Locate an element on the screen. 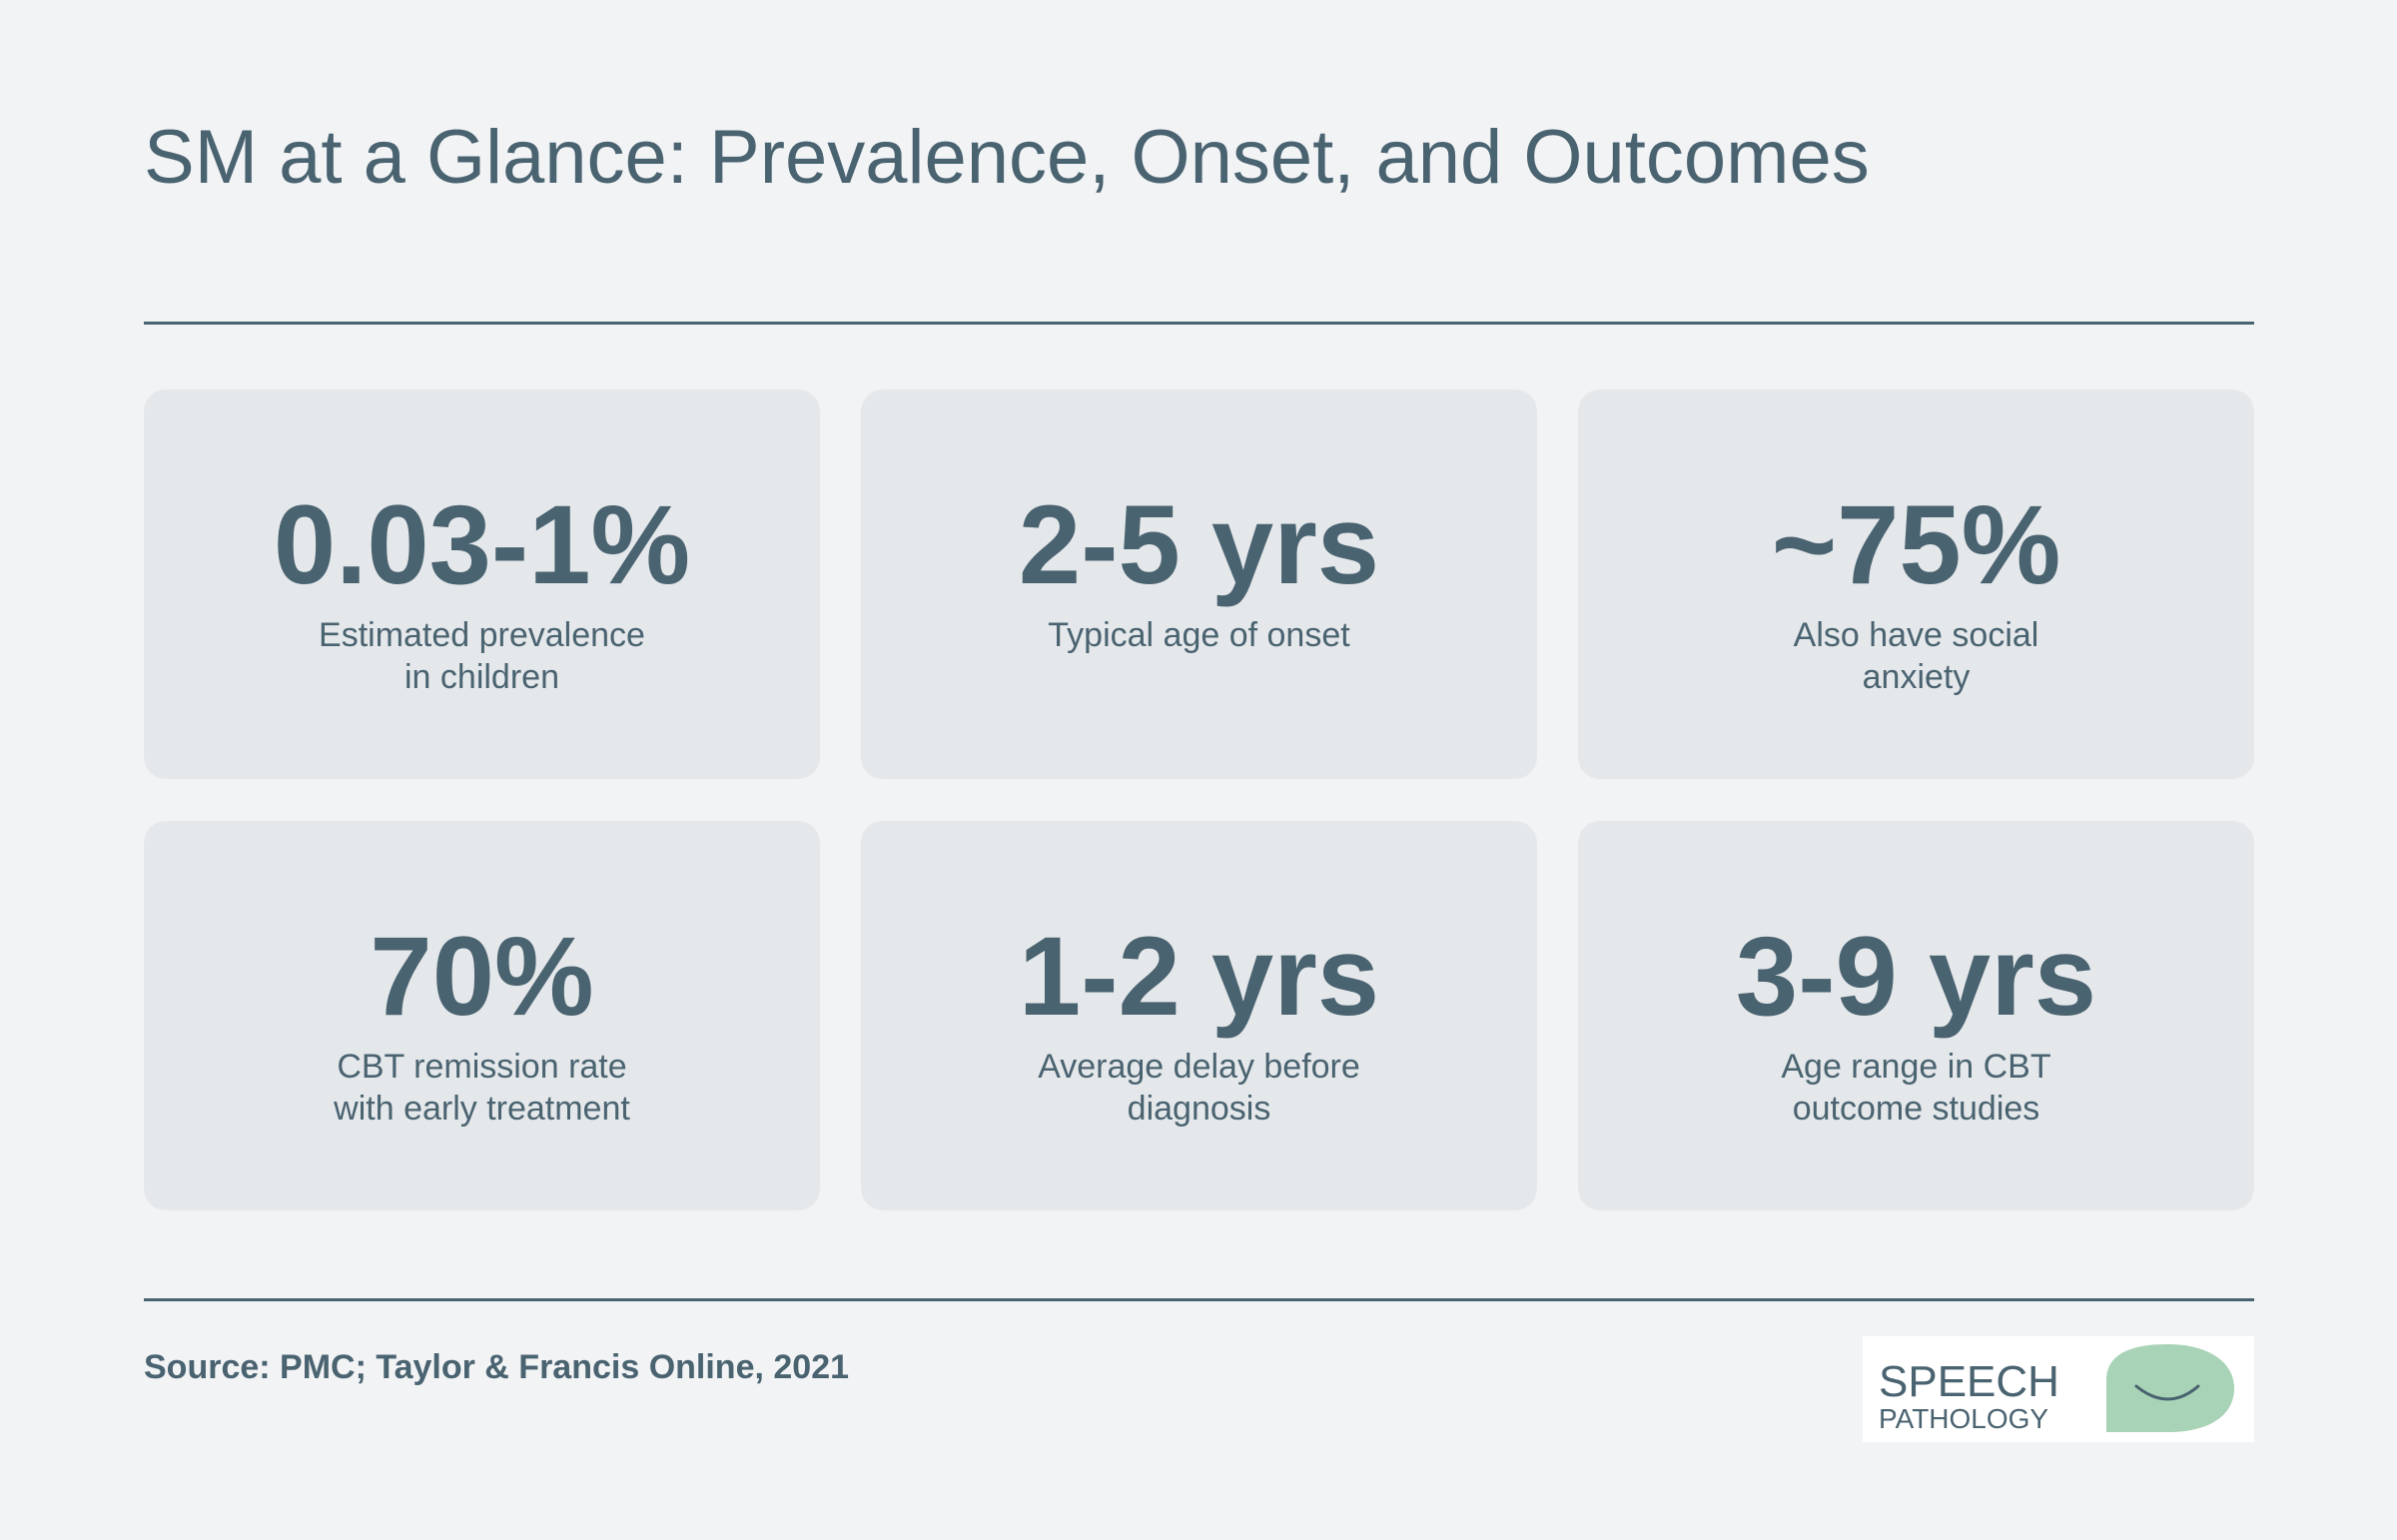 This screenshot has width=2397, height=1540. stat-label-line: Age range in CBT is located at coordinates (1916, 1067).